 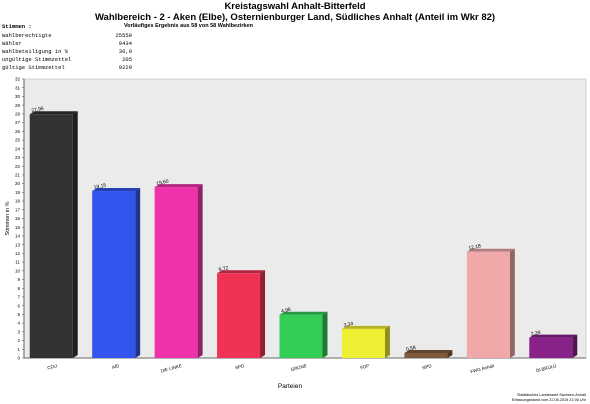 What do you see at coordinates (18, 331) in the screenshot?
I see `y-tick-label: 3` at bounding box center [18, 331].